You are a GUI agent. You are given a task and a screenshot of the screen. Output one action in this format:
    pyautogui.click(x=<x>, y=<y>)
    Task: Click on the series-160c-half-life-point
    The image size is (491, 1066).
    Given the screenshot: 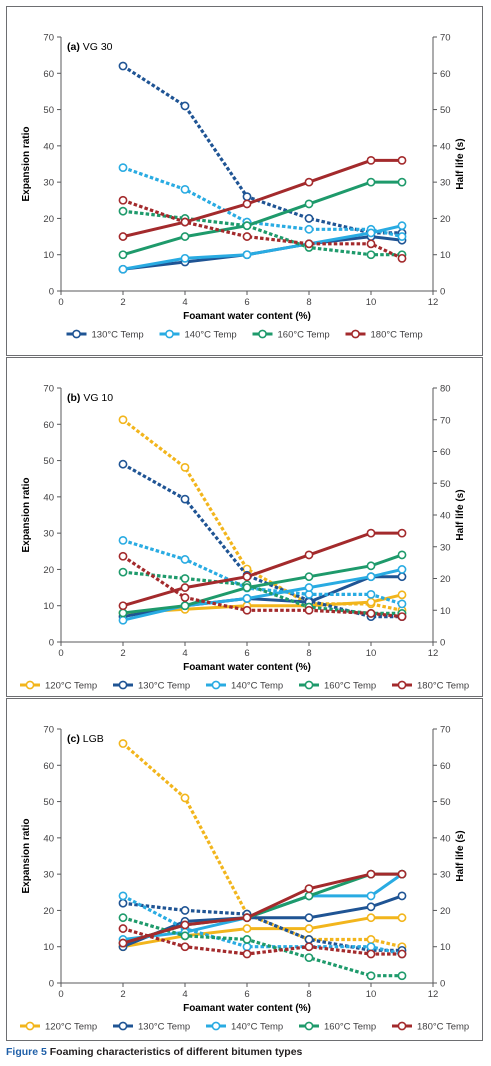 What is the action you would take?
    pyautogui.click(x=123, y=572)
    